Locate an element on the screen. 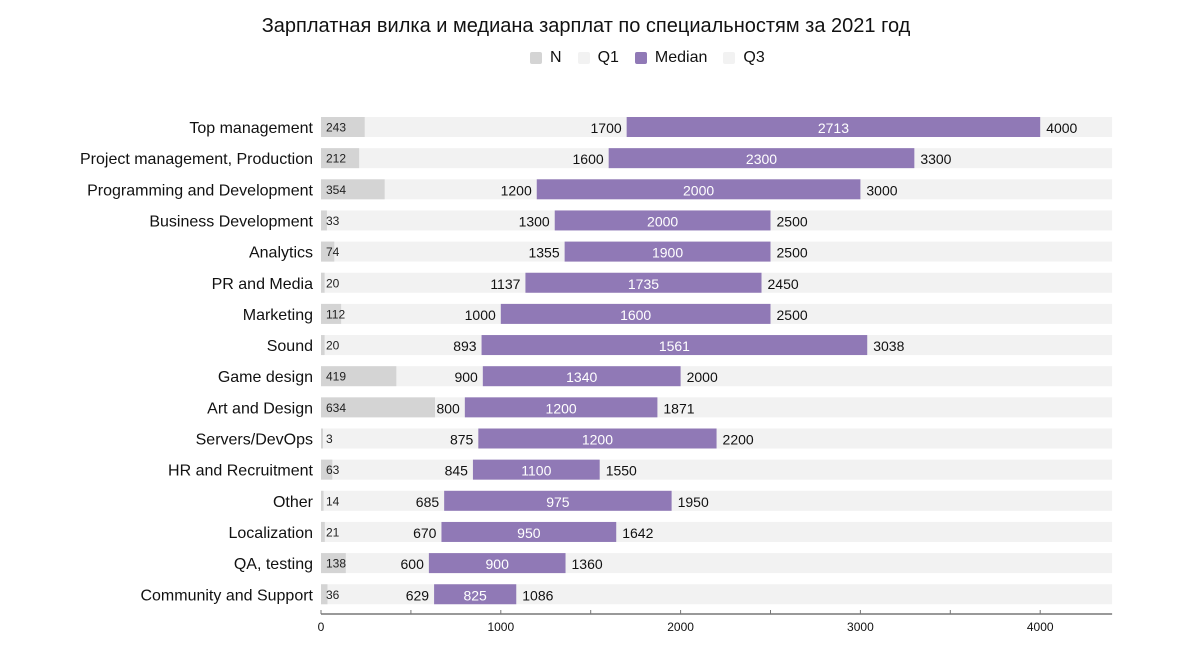  category-label-pr-and-media: PR and Media is located at coordinates (262, 284).